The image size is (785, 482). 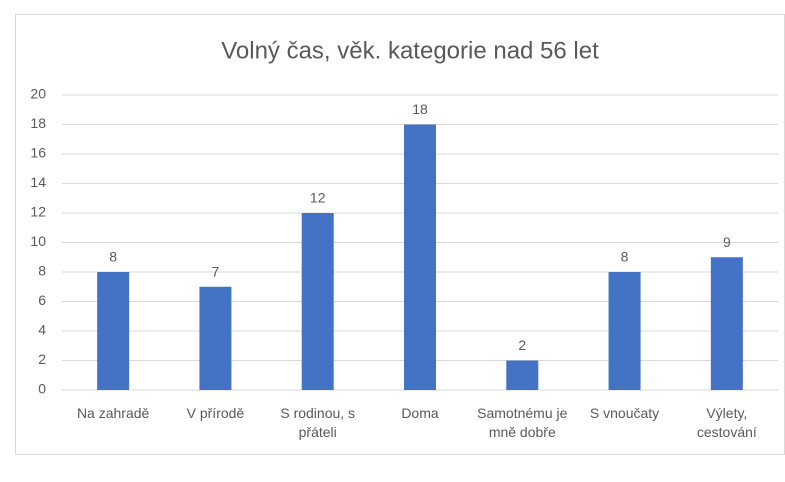 I want to click on y-tick-label: 20, so click(x=38, y=94).